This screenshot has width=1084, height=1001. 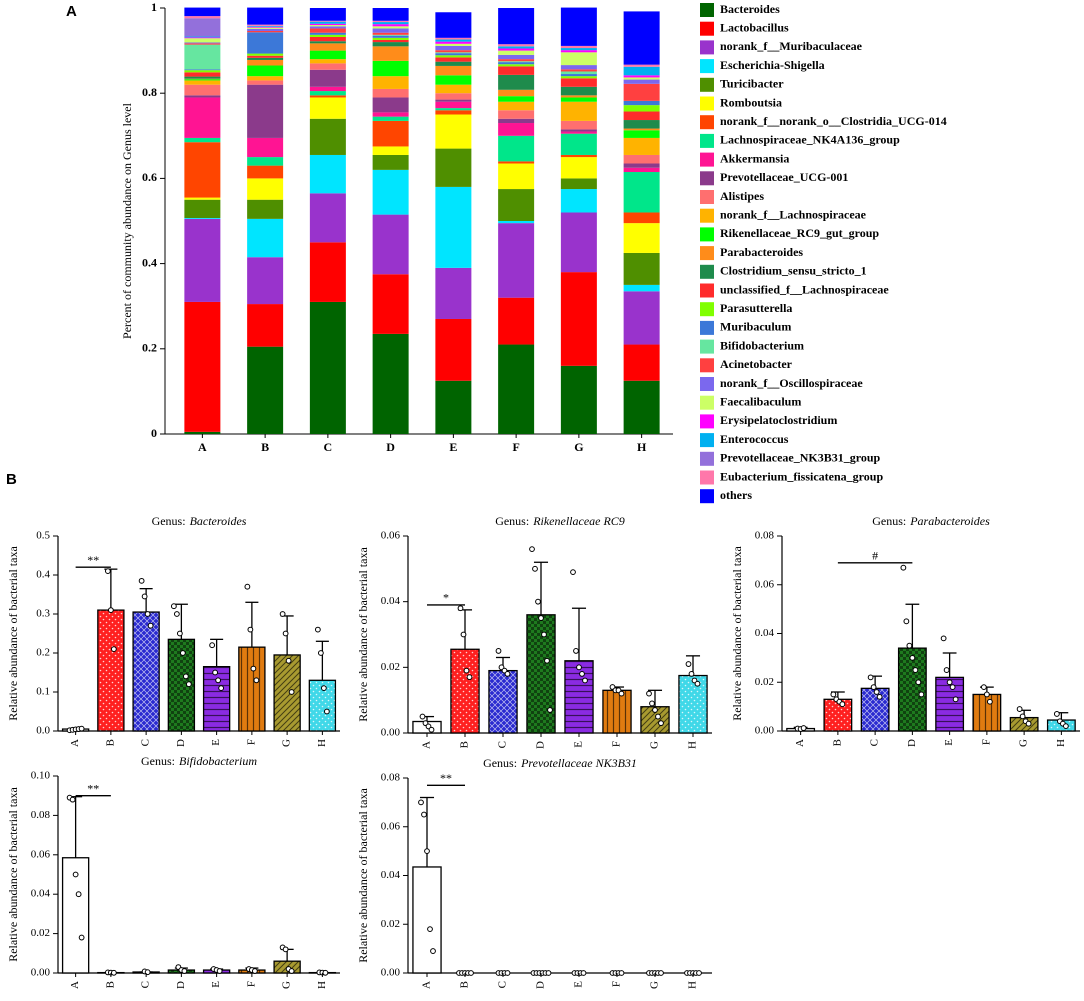 I want to click on legend-label: Muribaculum, so click(x=755, y=327).